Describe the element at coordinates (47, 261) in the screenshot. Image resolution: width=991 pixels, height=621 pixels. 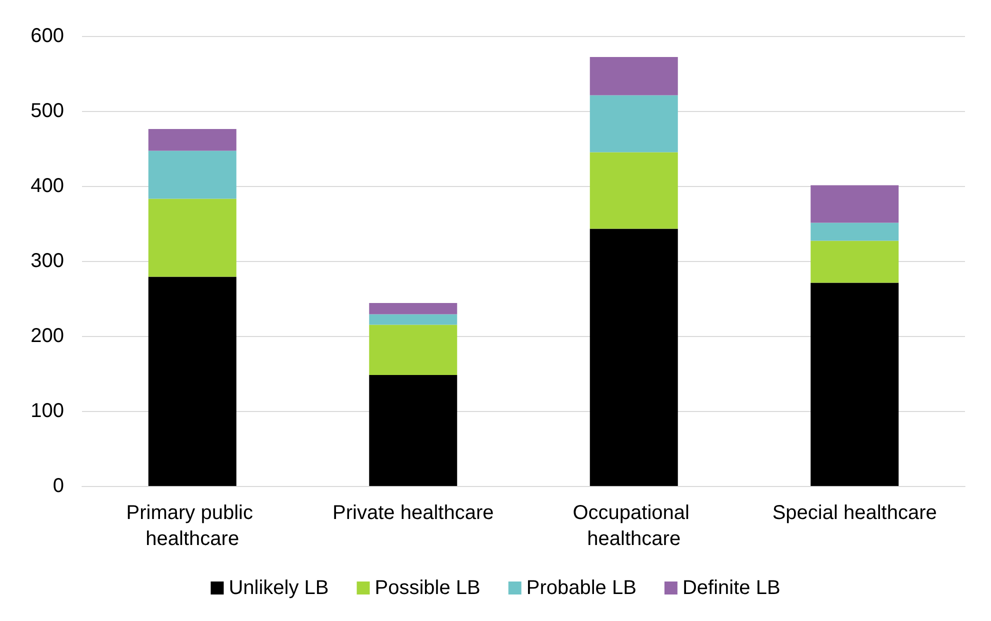
I see `y-tick-label: 300` at that location.